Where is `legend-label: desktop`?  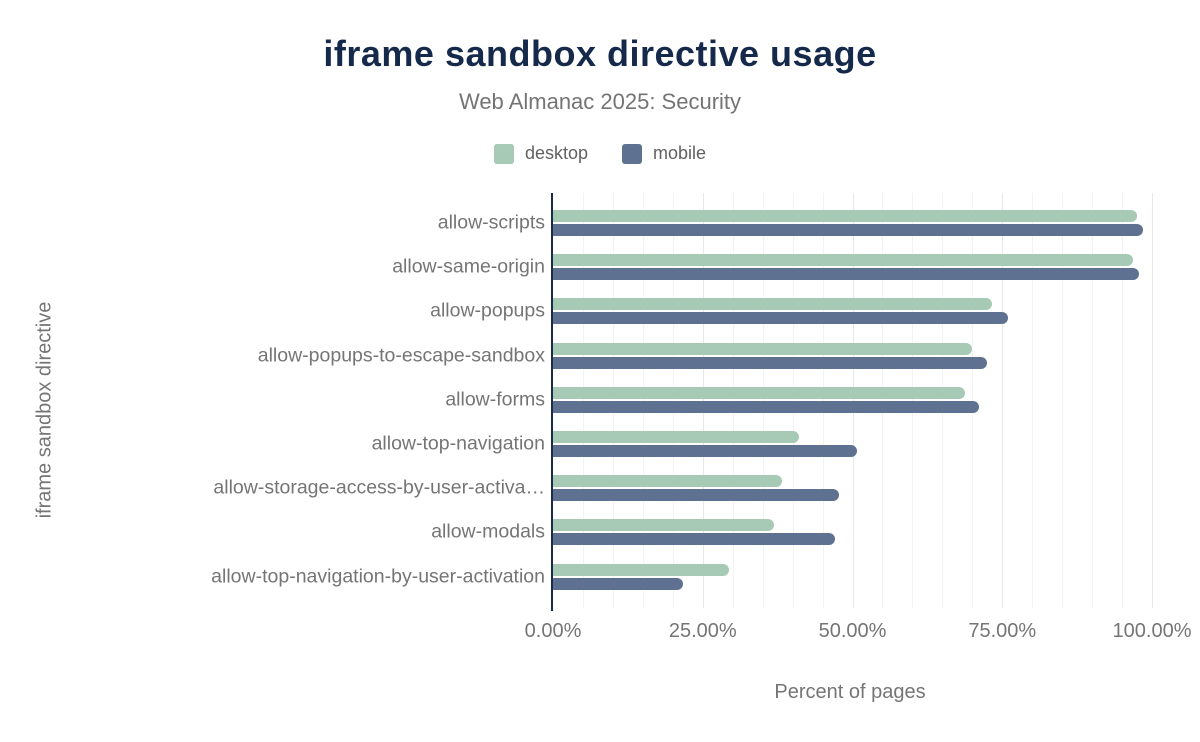
legend-label: desktop is located at coordinates (556, 153).